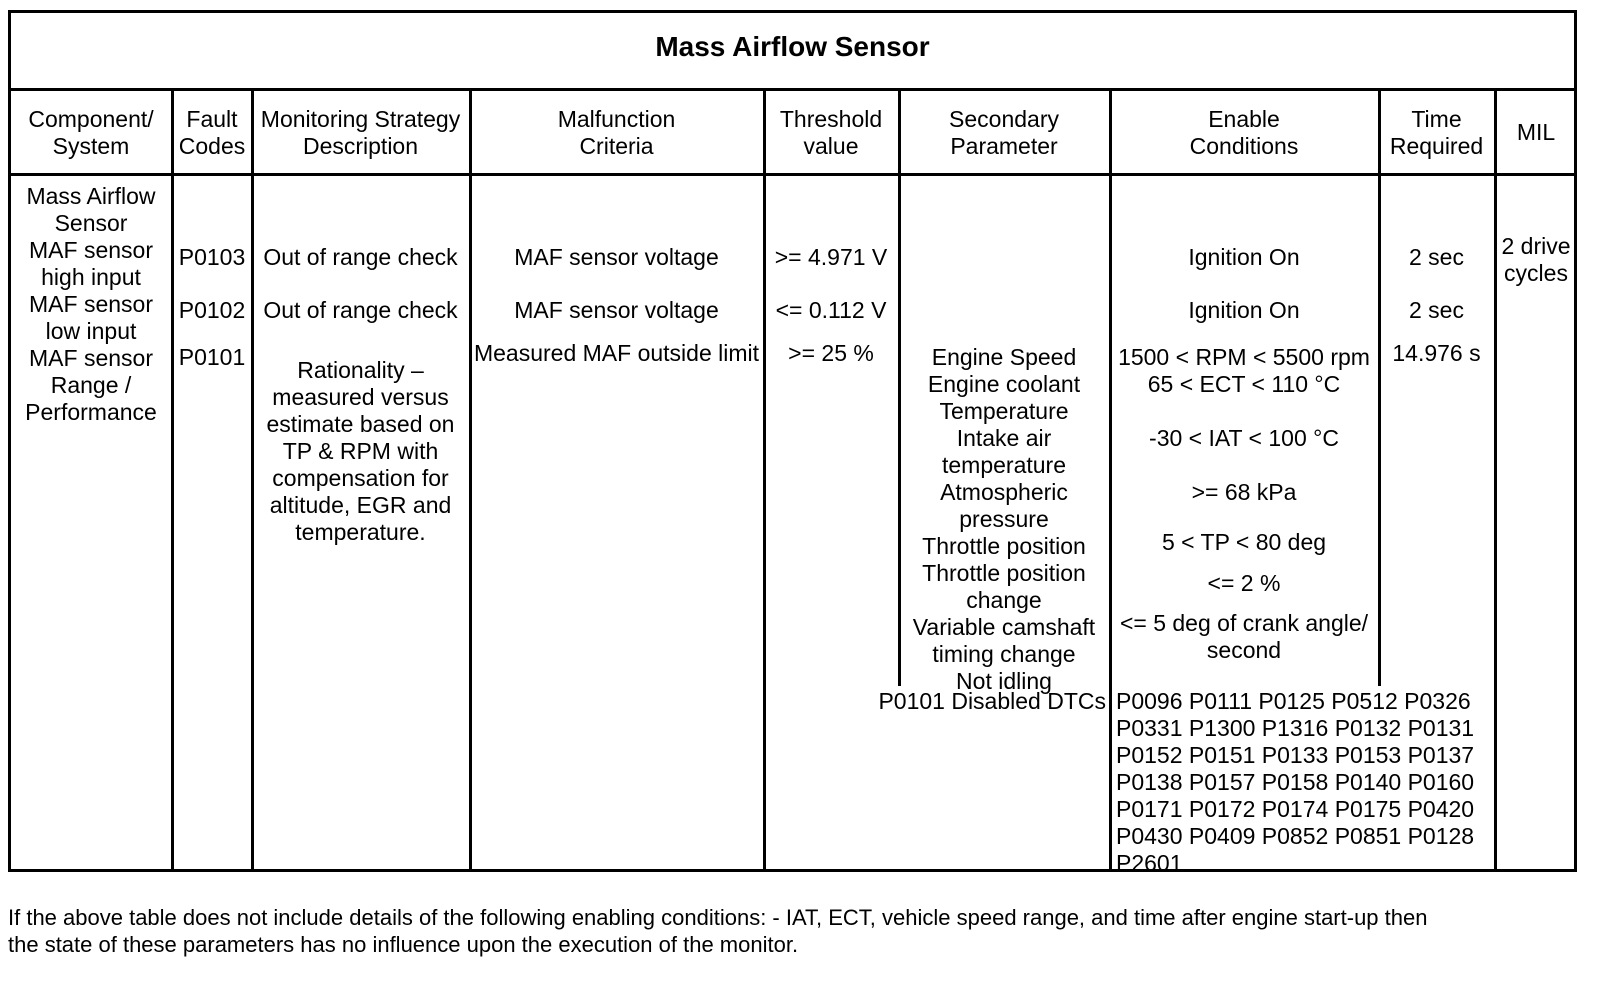 The height and width of the screenshot is (990, 1600). Describe the element at coordinates (1436, 132) in the screenshot. I see `header-time-required: Time Required` at that location.